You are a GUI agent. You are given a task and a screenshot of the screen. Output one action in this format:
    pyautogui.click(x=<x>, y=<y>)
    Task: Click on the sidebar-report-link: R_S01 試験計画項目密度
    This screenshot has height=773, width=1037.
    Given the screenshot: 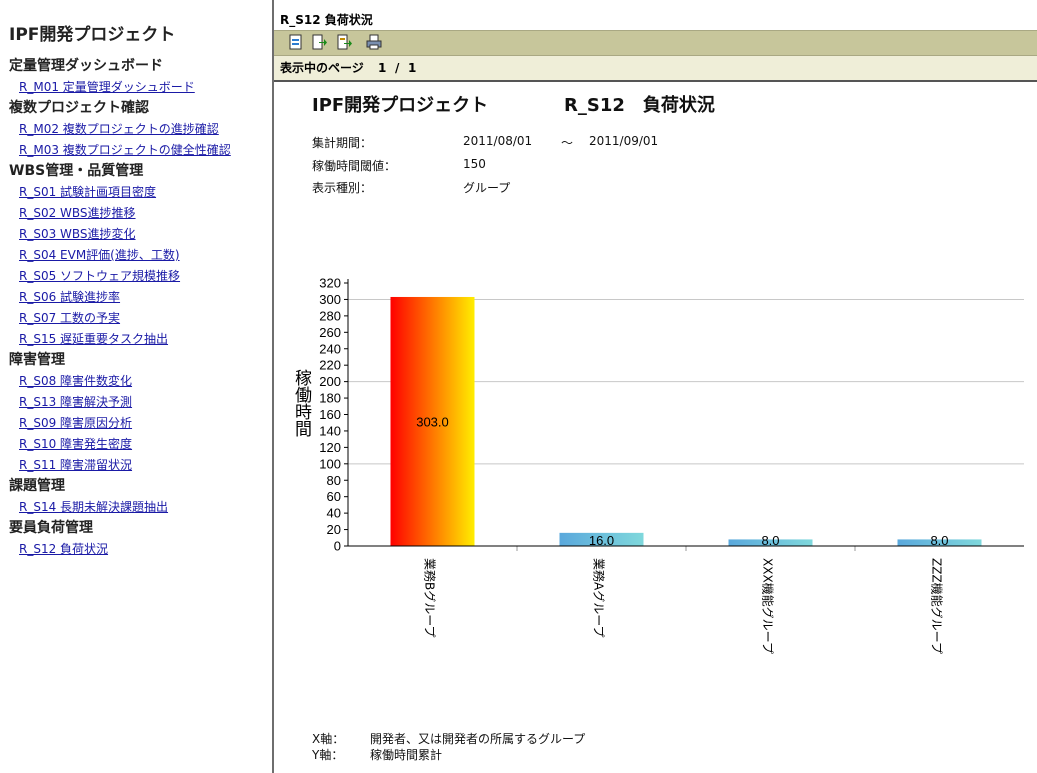 What is the action you would take?
    pyautogui.click(x=88, y=192)
    